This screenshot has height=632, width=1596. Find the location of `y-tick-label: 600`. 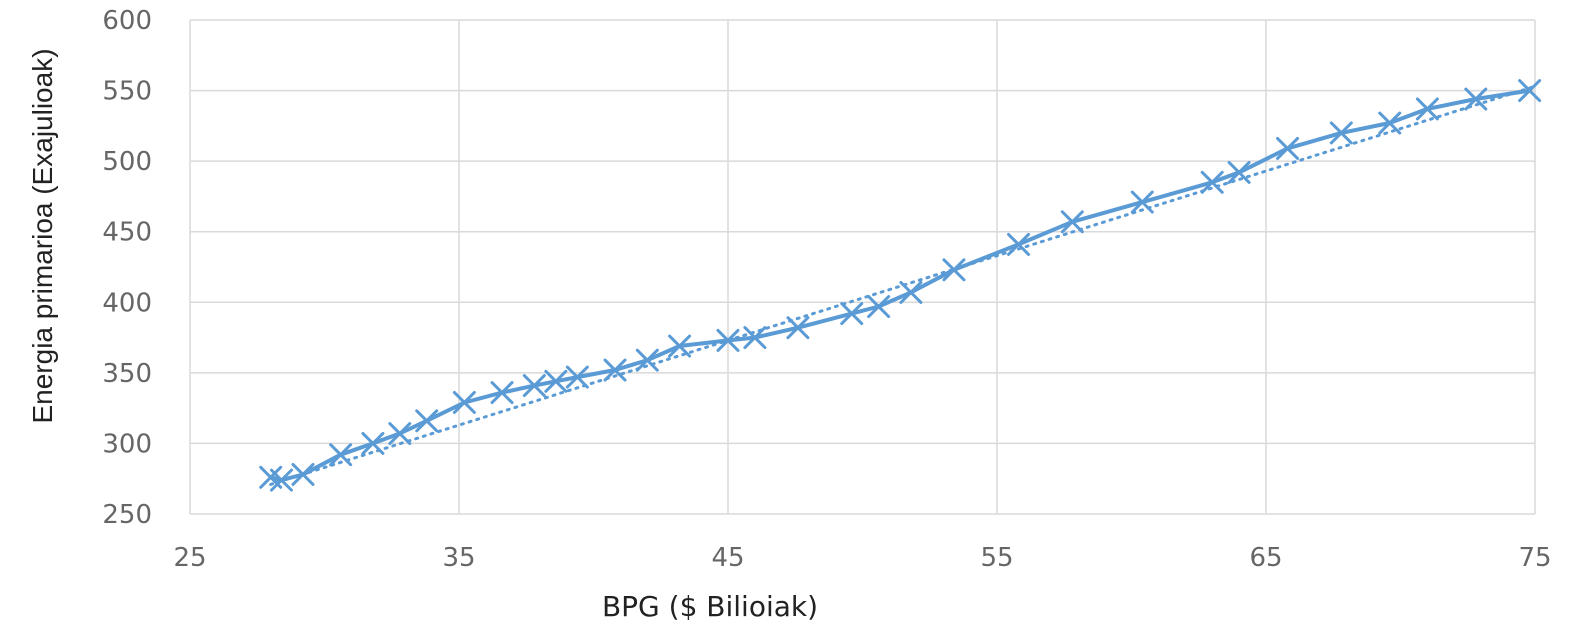

y-tick-label: 600 is located at coordinates (127, 21).